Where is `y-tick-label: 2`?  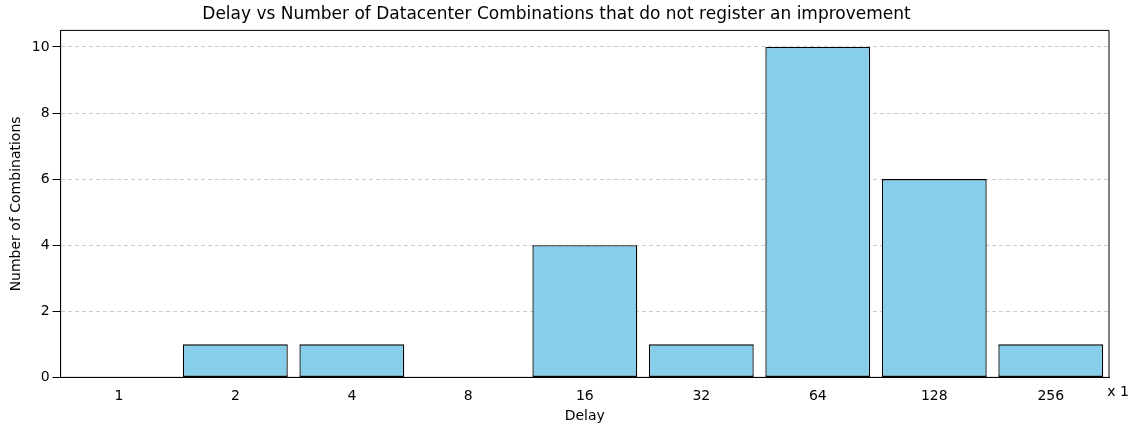 y-tick-label: 2 is located at coordinates (45, 309).